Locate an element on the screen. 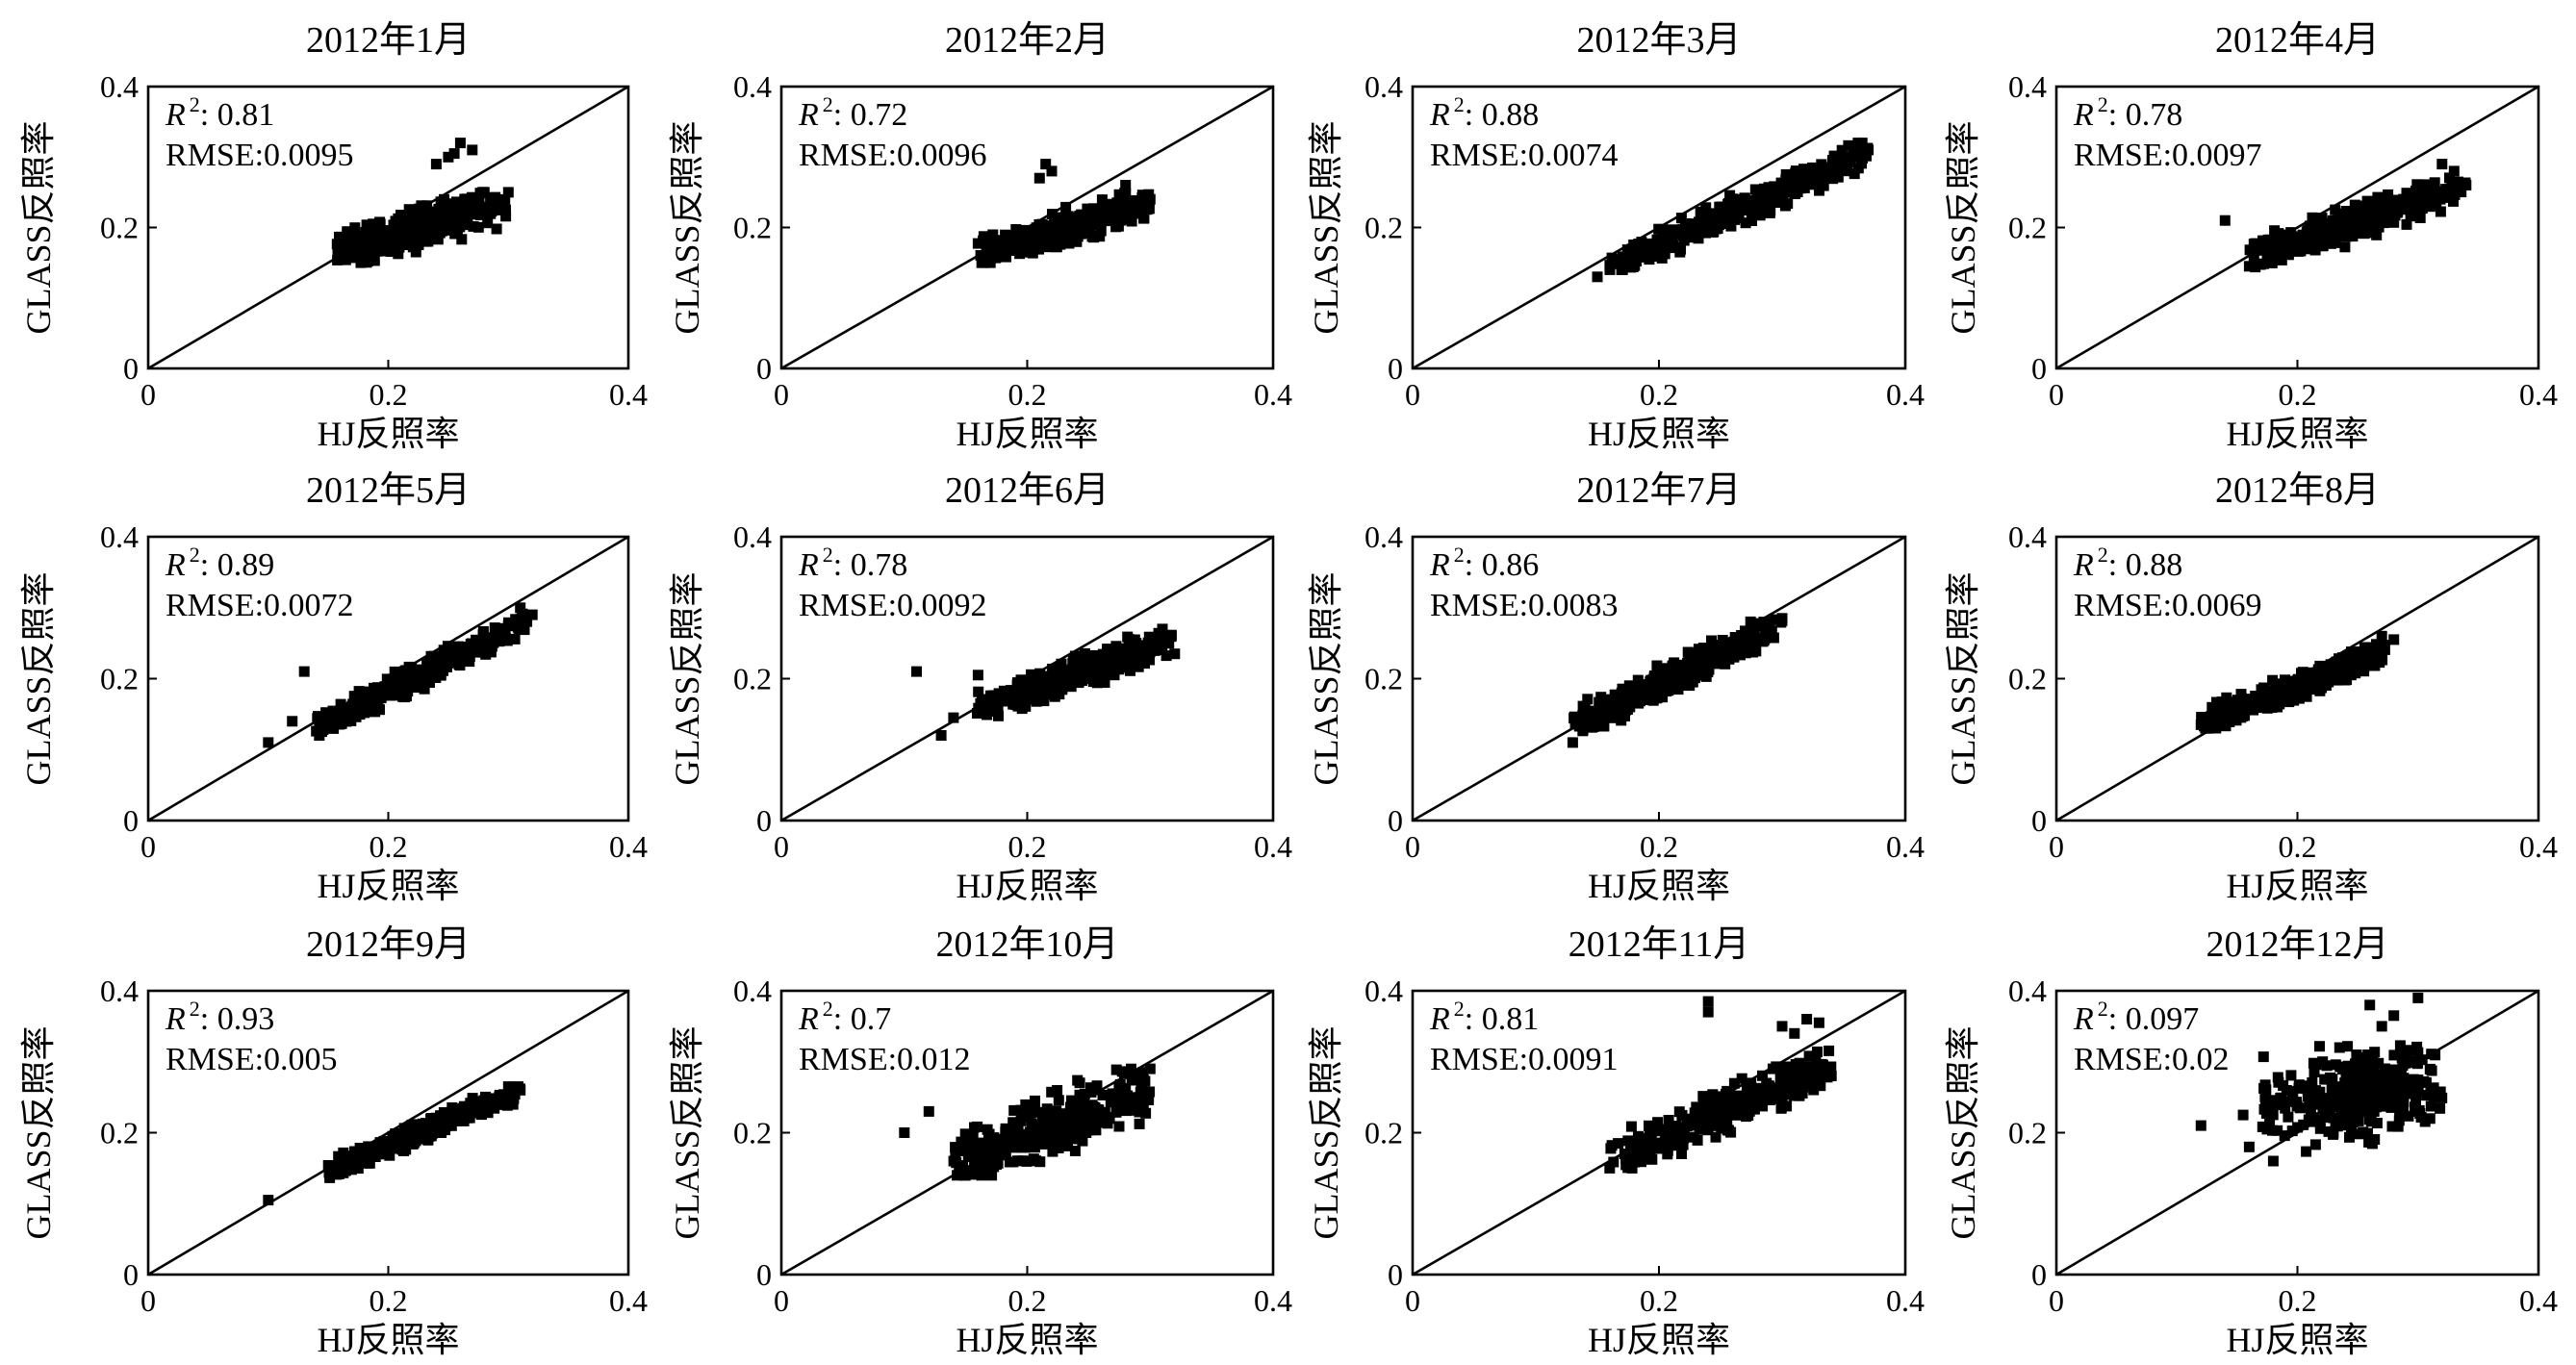 The image size is (2576, 1365). data-points is located at coordinates (1677, 680).